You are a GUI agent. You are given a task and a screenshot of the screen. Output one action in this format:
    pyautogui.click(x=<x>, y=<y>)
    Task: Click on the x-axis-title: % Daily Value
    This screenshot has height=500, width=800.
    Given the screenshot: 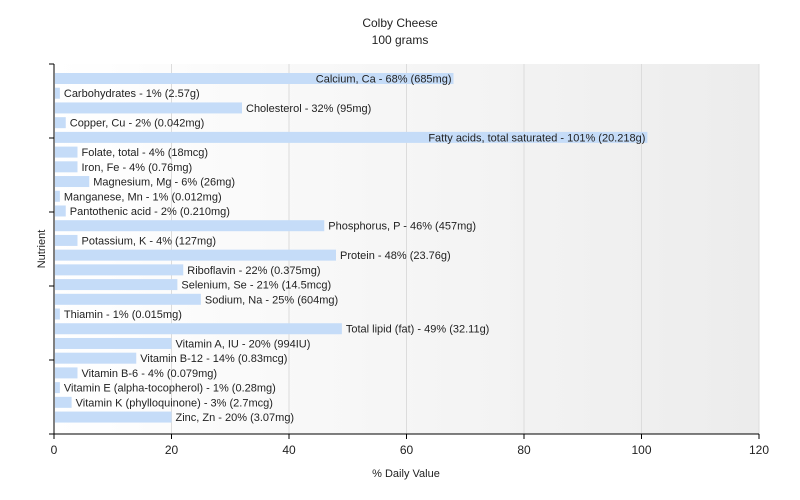 What is the action you would take?
    pyautogui.click(x=406, y=474)
    